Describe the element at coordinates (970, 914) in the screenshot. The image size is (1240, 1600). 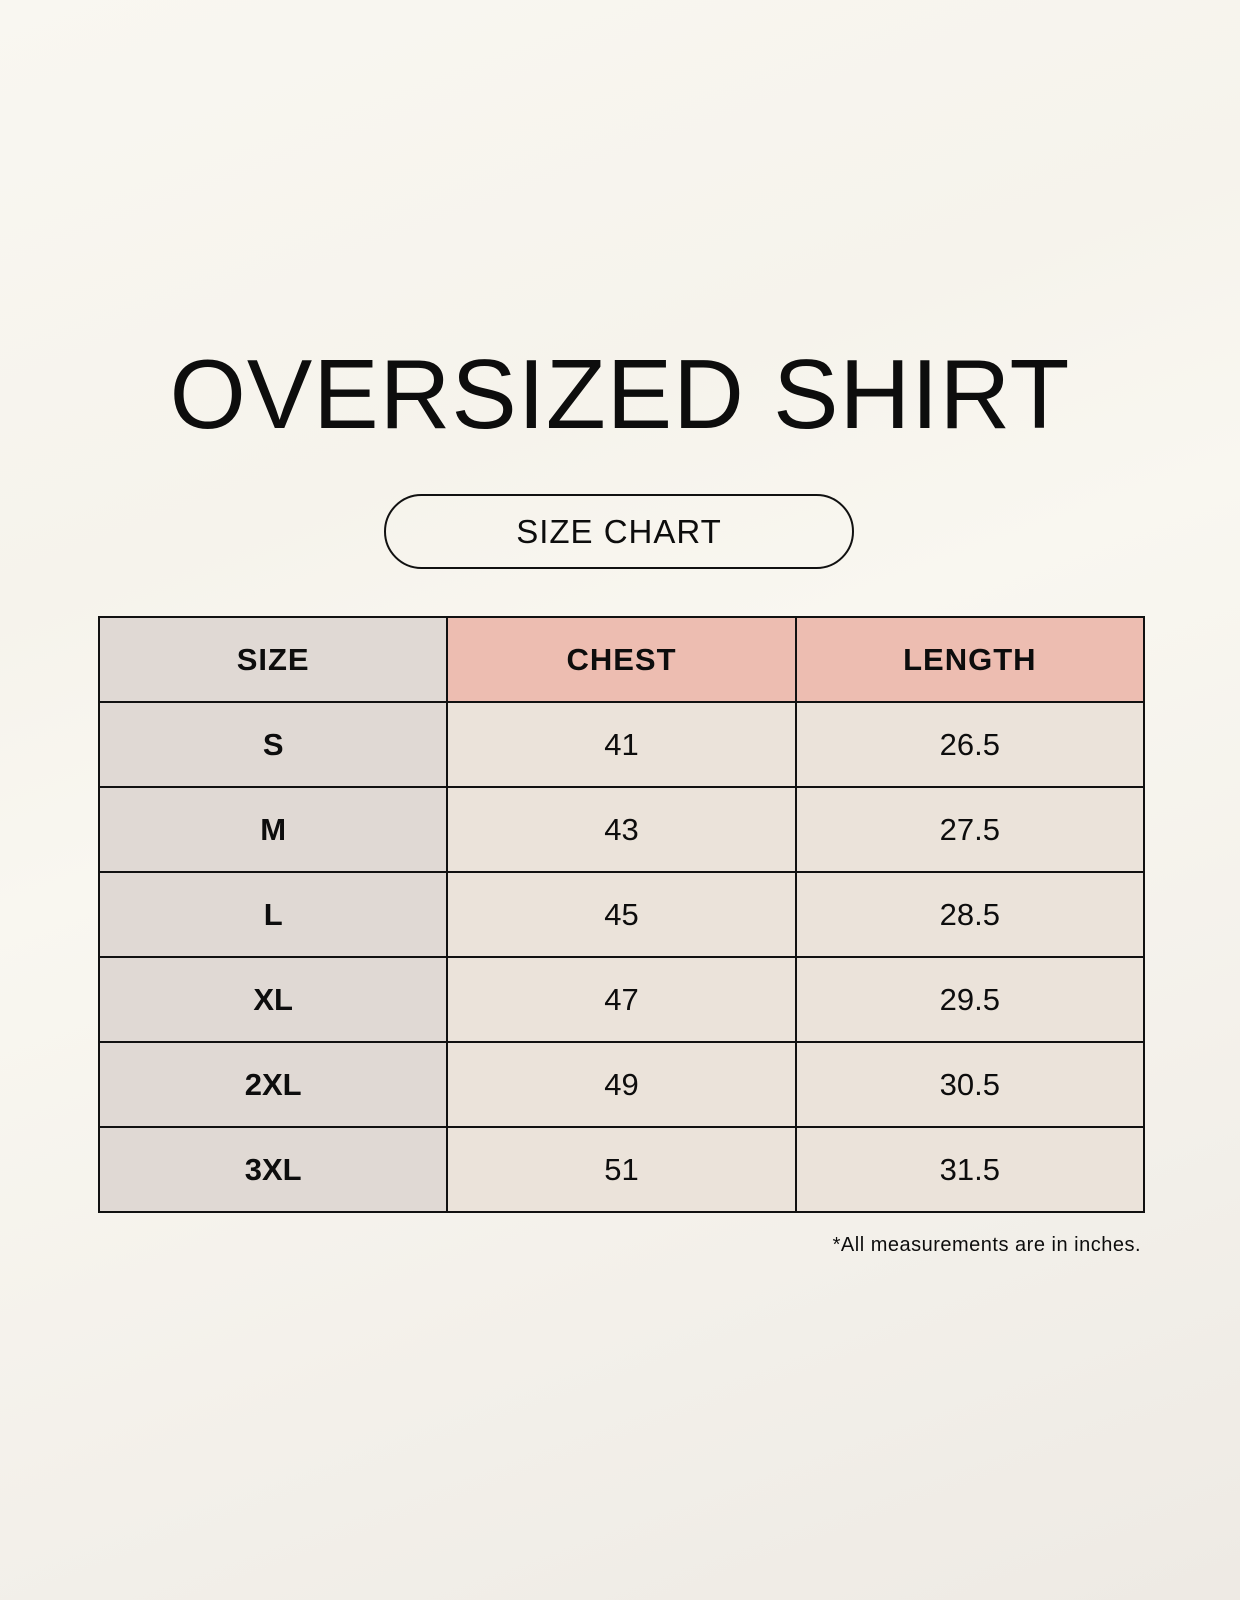
I see `cell-length: 28.5` at that location.